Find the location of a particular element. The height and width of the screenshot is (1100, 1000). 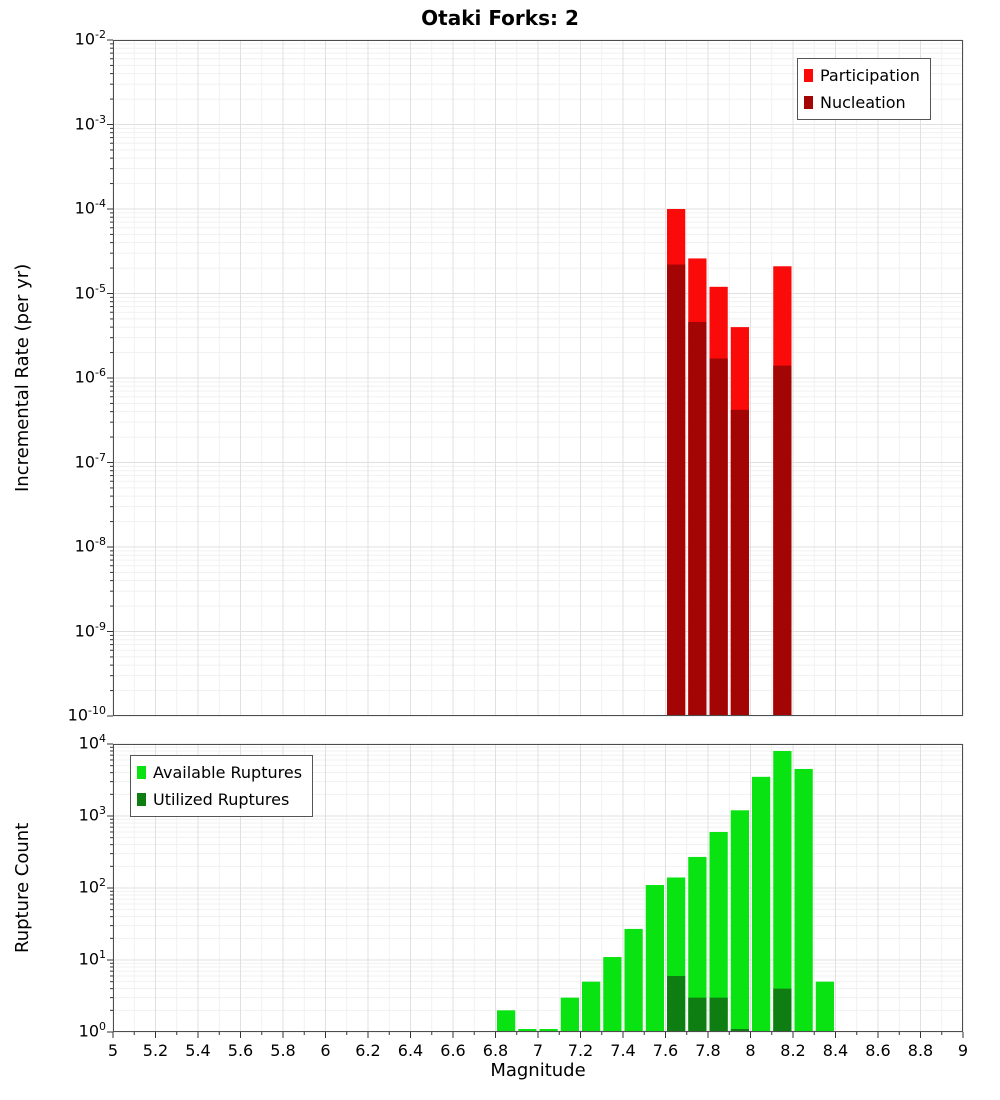

legend-entry-participation: Participation is located at coordinates (862, 75).